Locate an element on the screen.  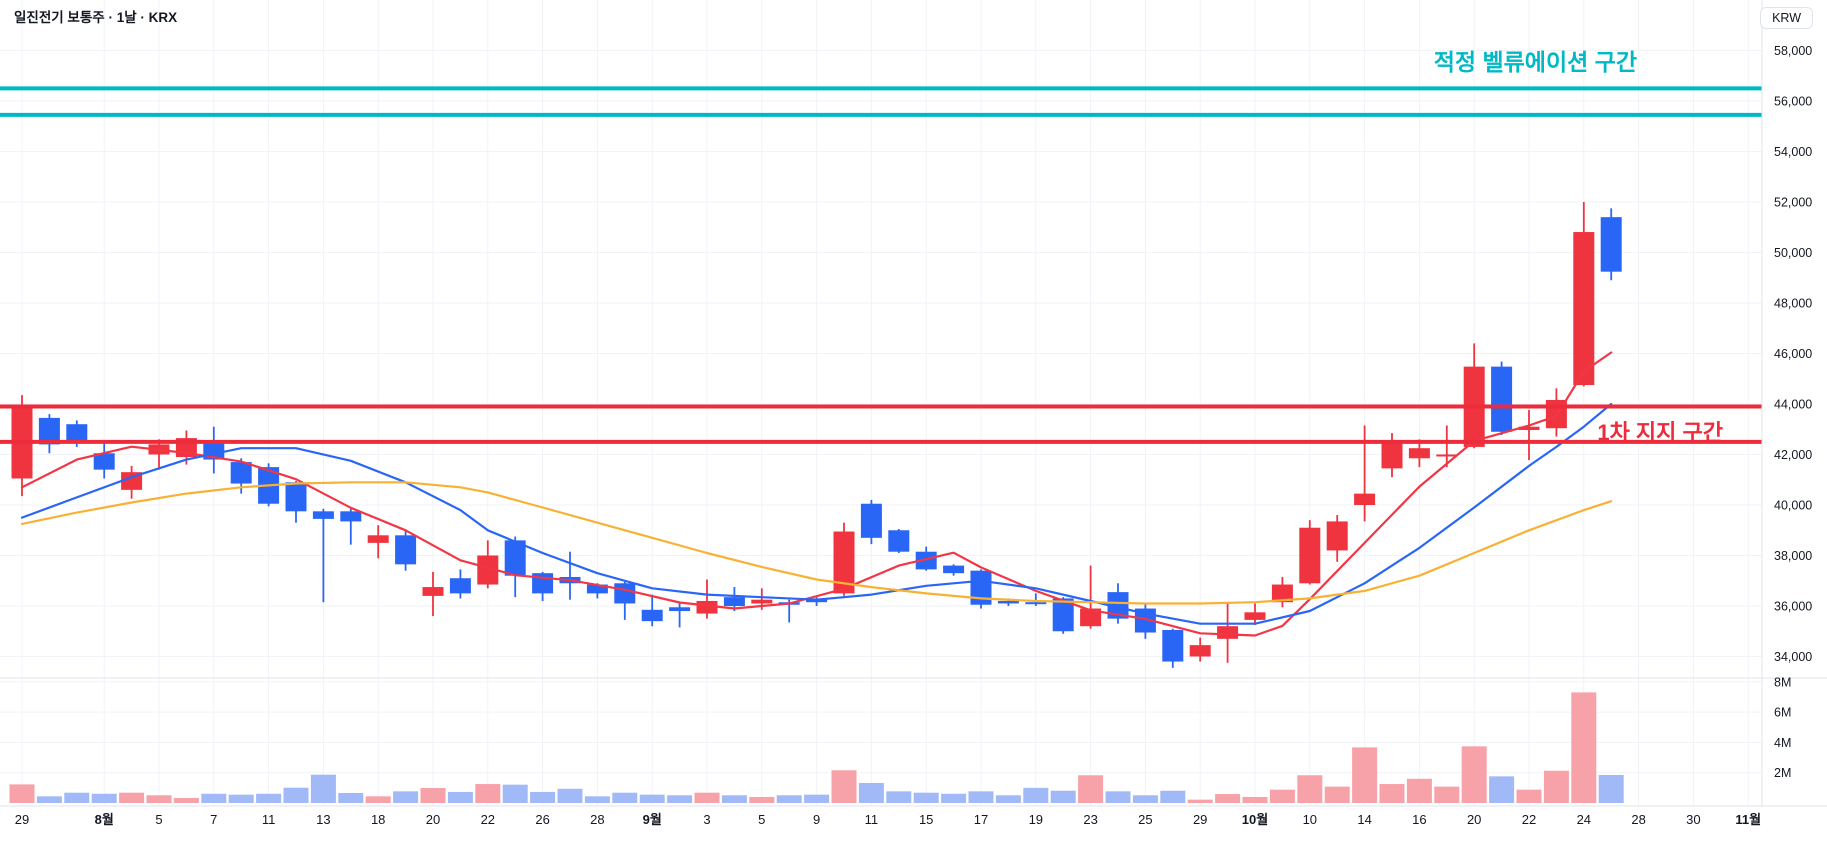
currency-unit-button: KRW is located at coordinates (1786, 18).